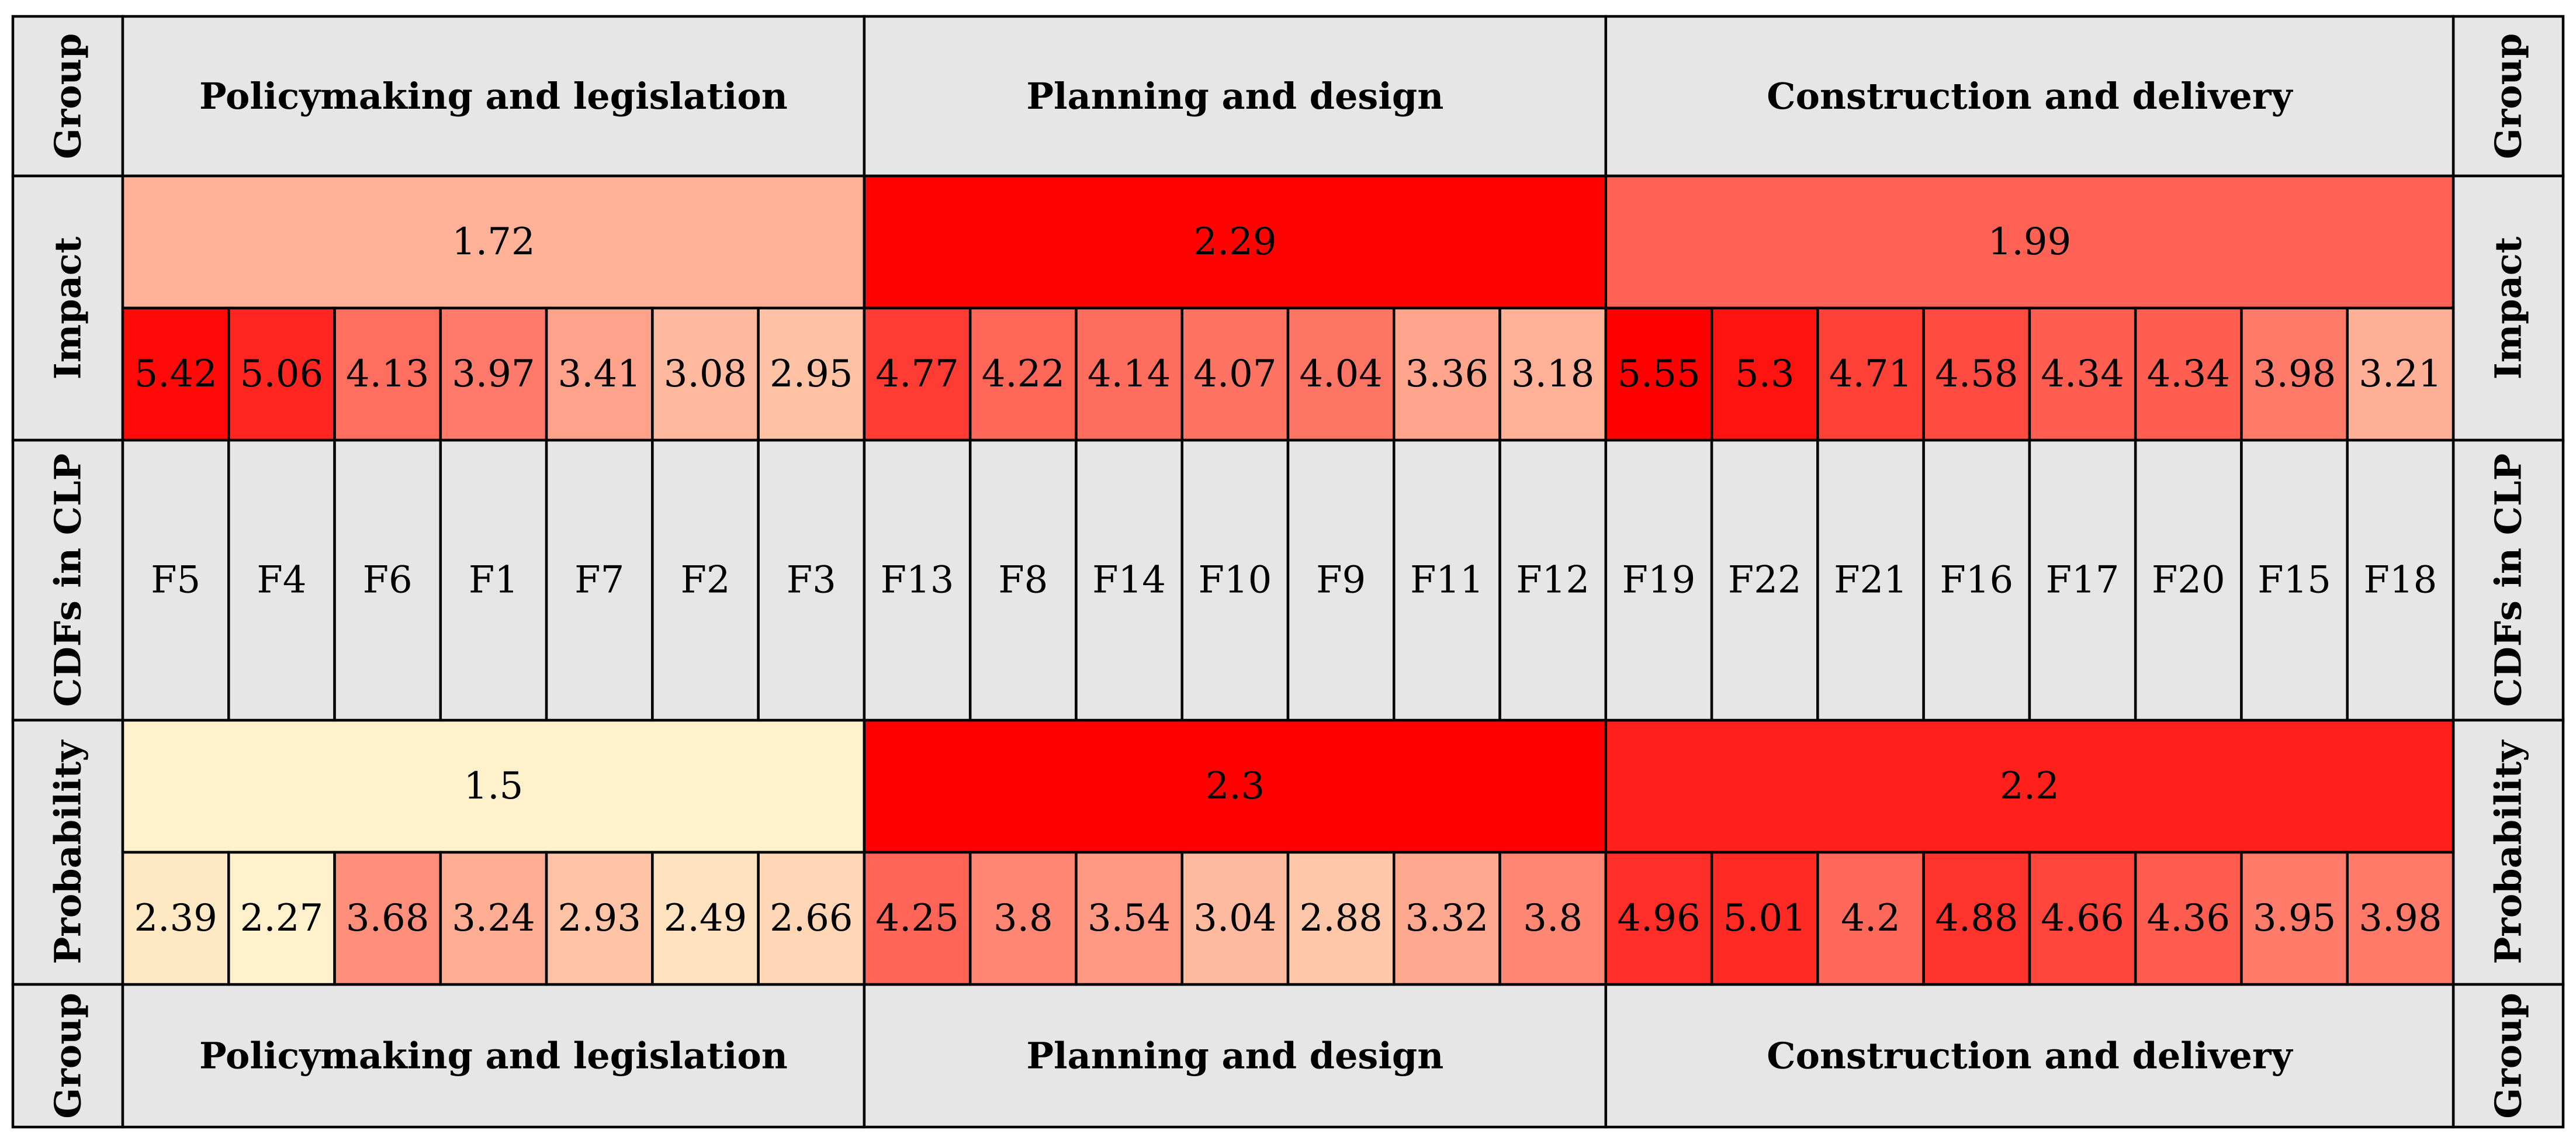  What do you see at coordinates (1023, 580) in the screenshot?
I see `factor-f8-name-label: F8` at bounding box center [1023, 580].